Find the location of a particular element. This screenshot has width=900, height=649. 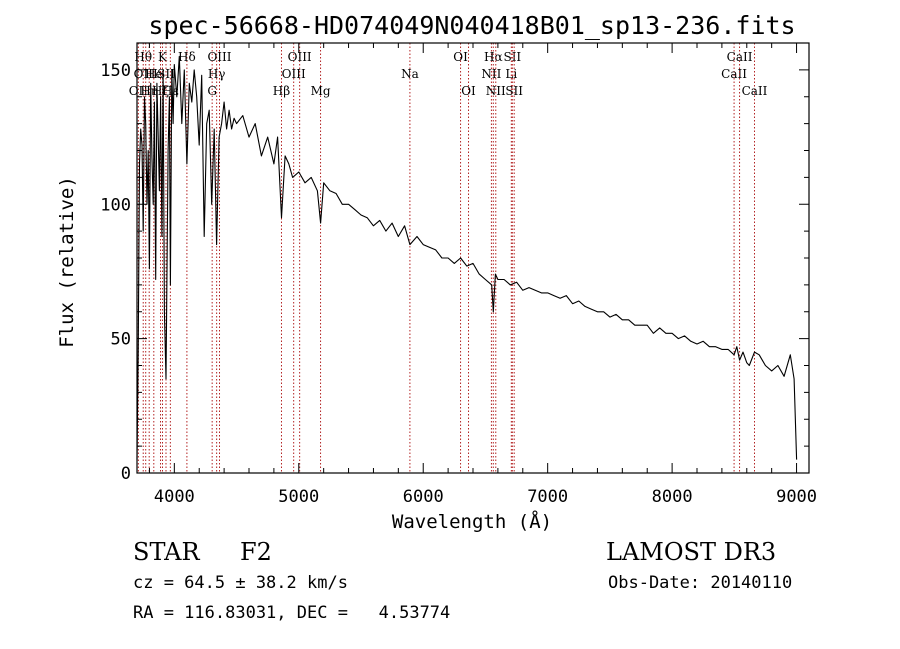

x-tick-label: 8000 is located at coordinates (672, 497).